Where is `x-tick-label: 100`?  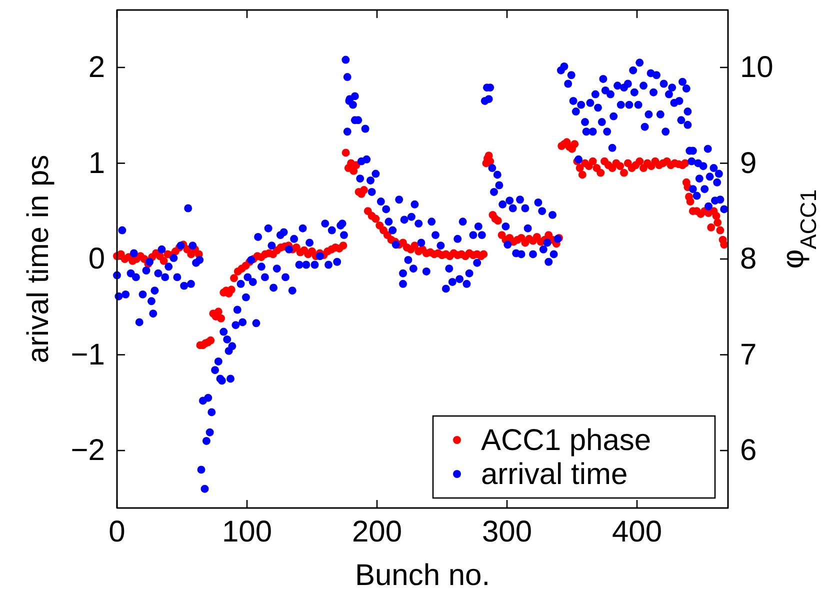 x-tick-label: 100 is located at coordinates (247, 531).